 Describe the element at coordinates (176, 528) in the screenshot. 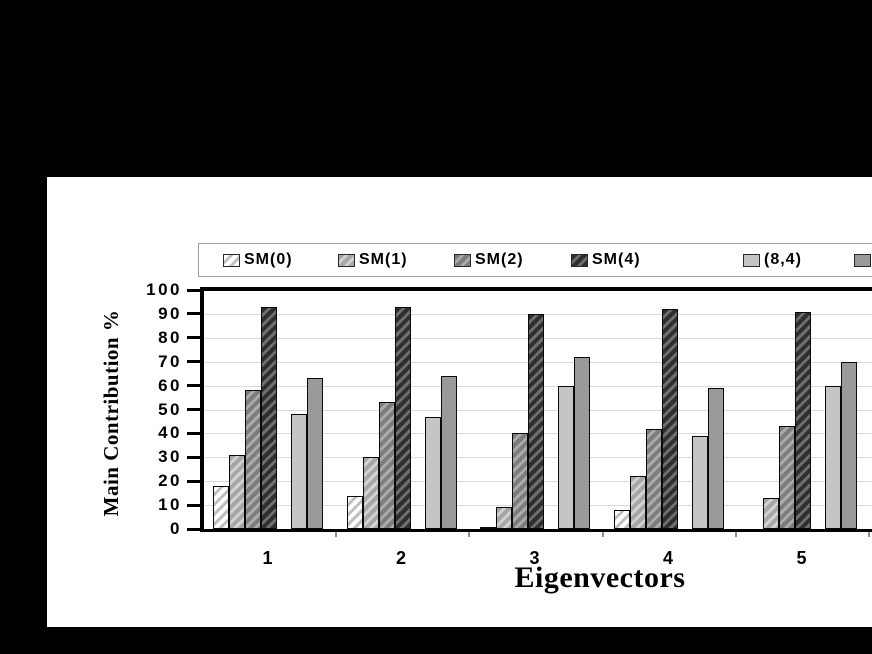

I see `y-tick-label: 0` at that location.